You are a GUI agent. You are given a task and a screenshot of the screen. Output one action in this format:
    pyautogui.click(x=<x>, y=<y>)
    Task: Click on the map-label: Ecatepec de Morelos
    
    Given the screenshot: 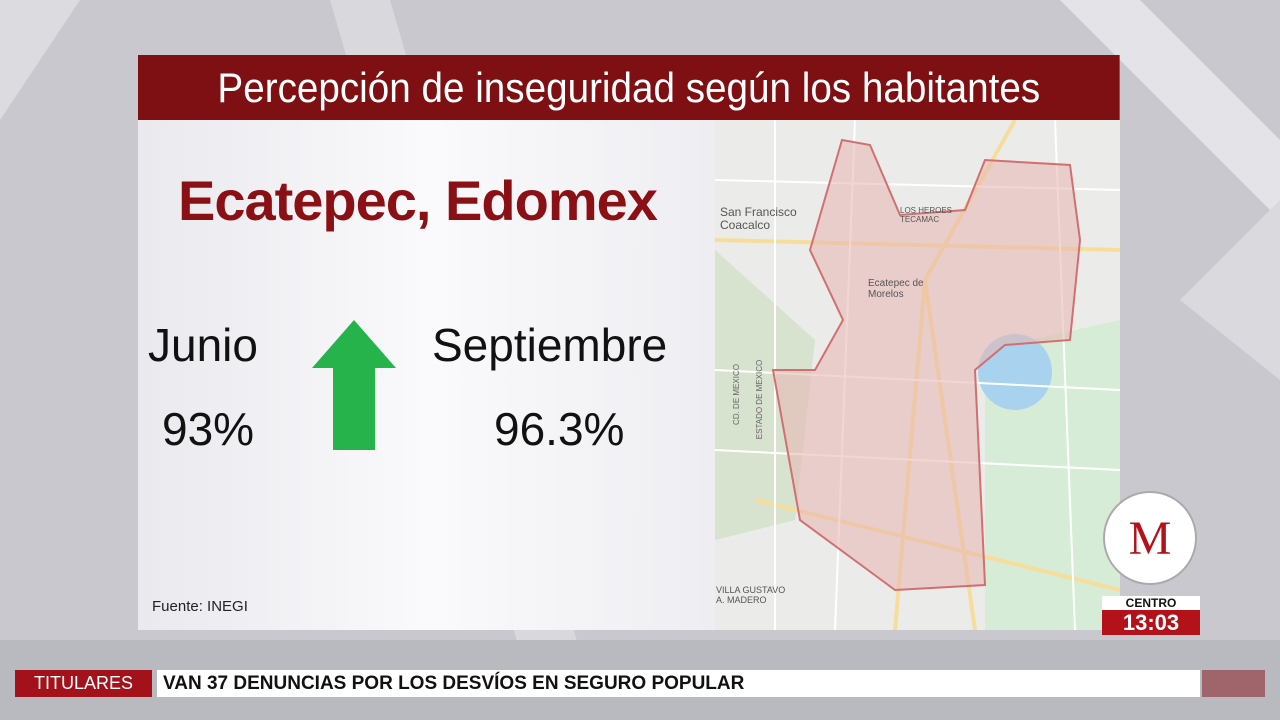 What is the action you would take?
    pyautogui.click(x=896, y=289)
    